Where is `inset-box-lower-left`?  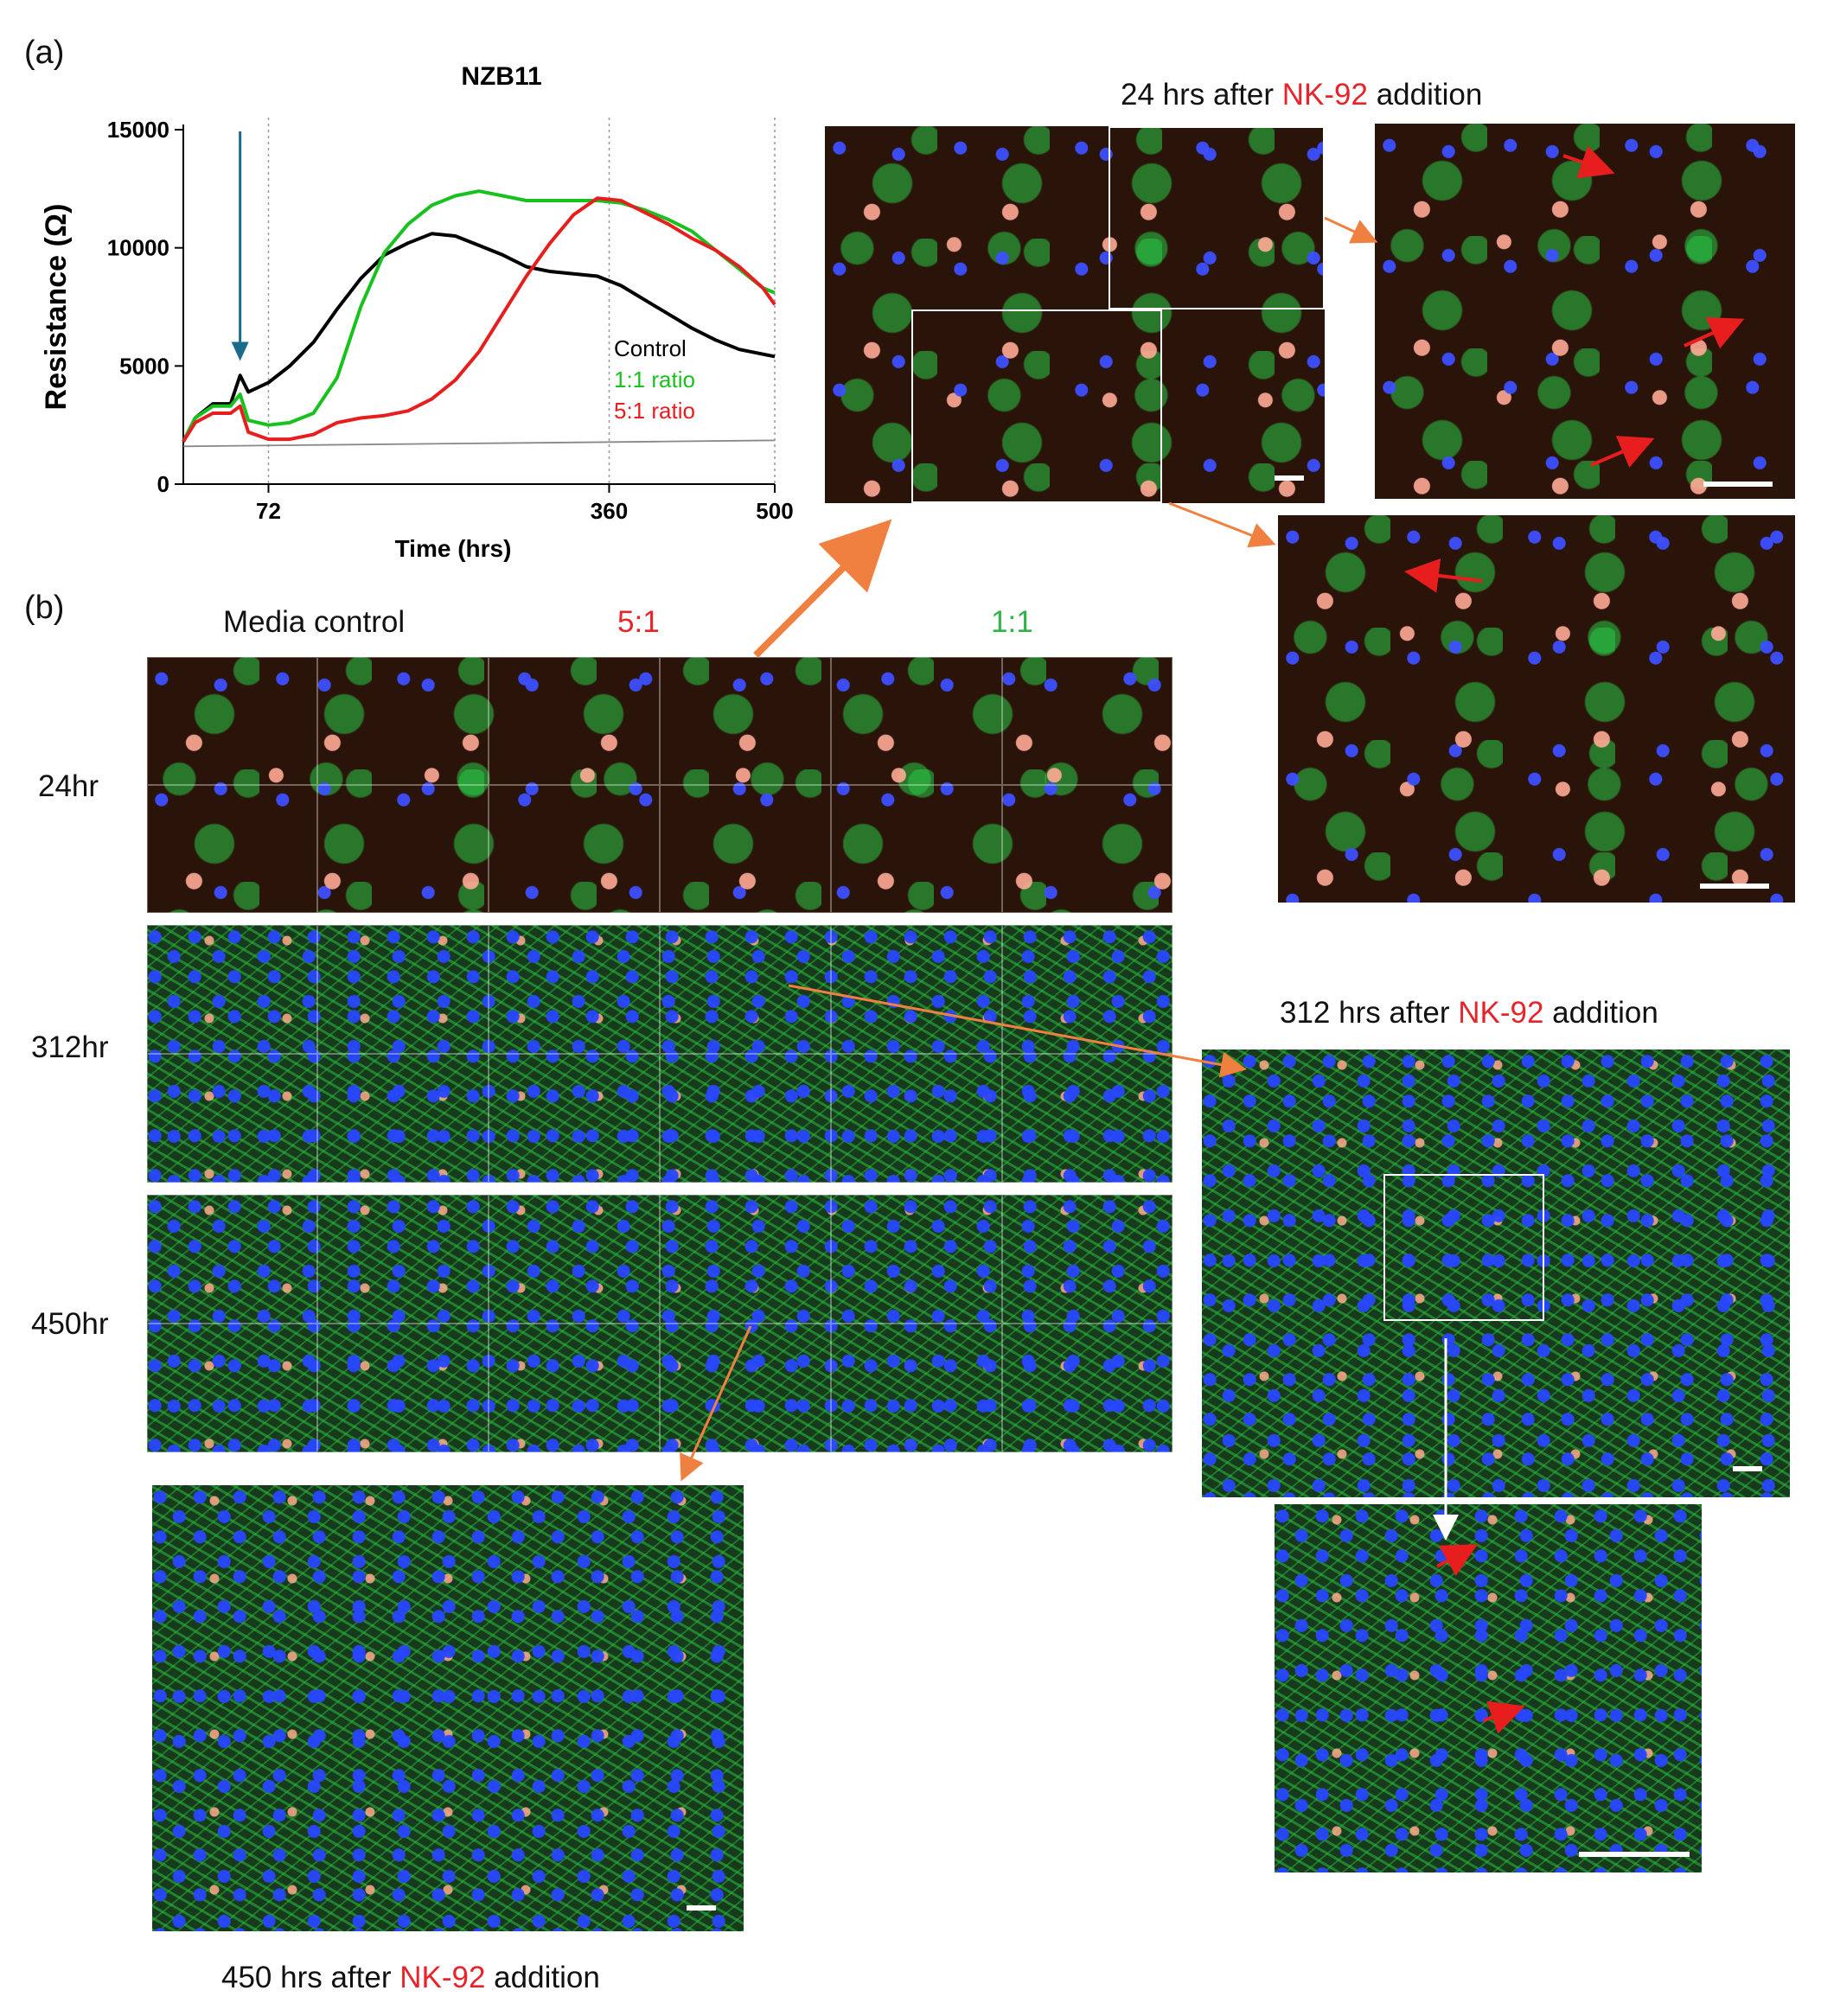
inset-box-lower-left is located at coordinates (1036, 406).